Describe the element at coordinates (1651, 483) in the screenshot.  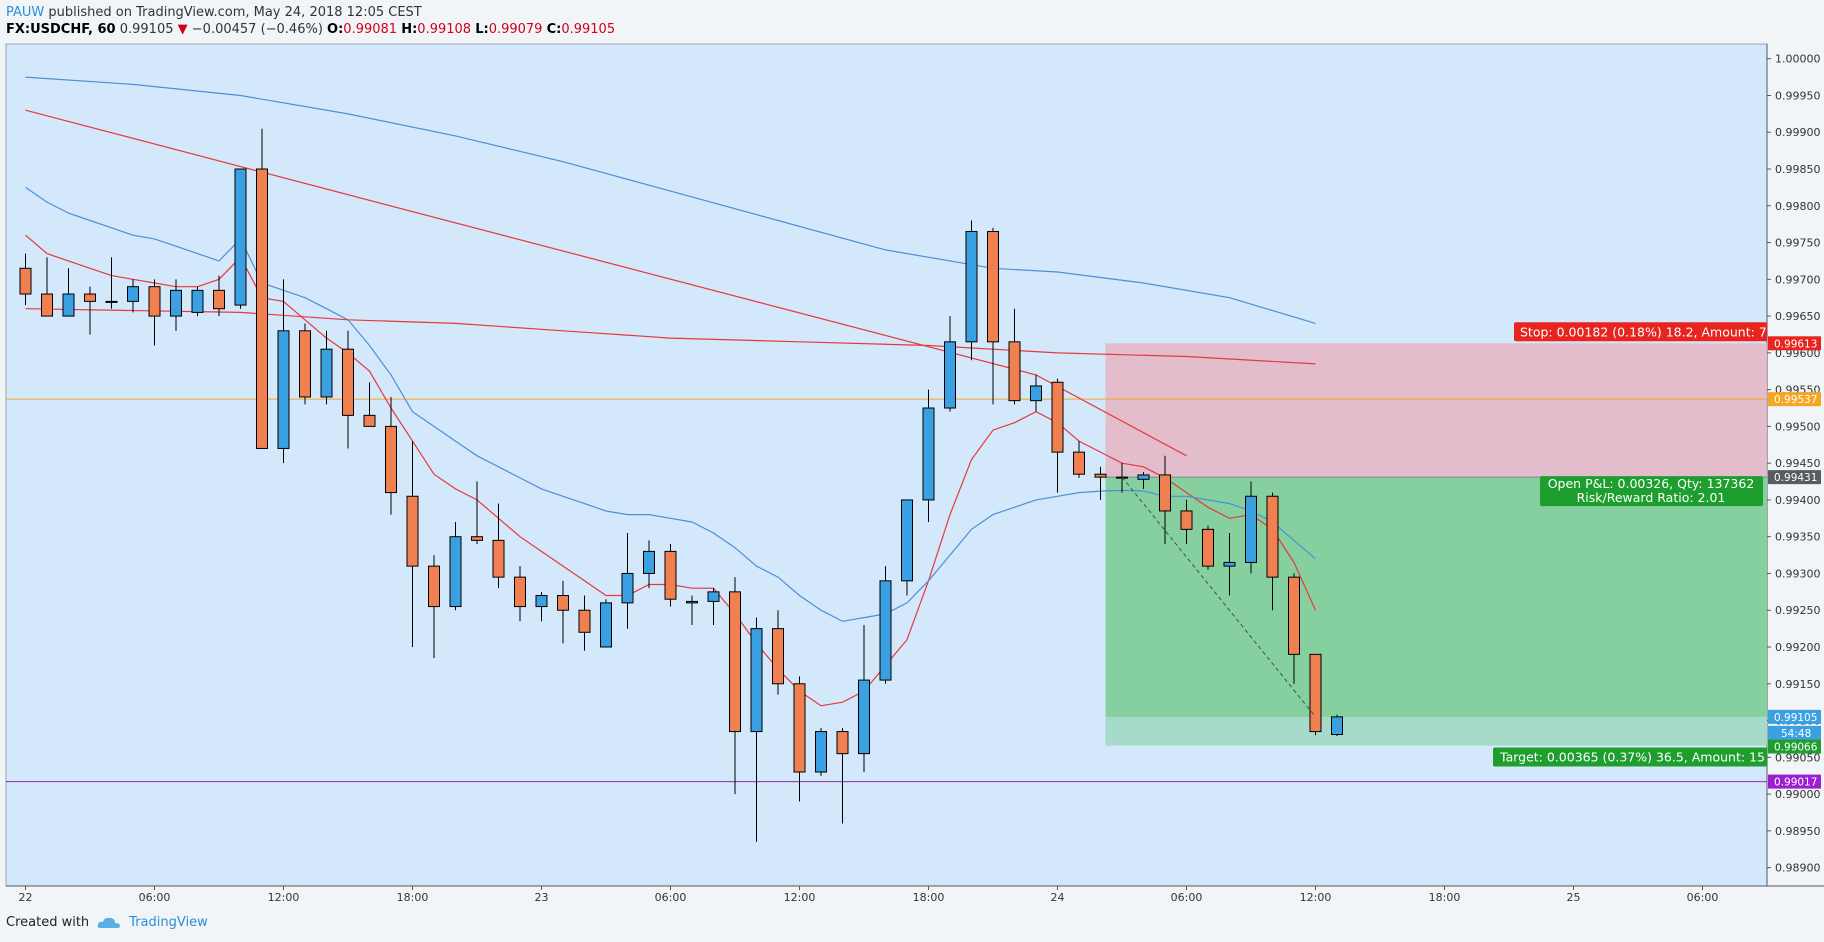
I see `pnl-label: Open P&L: 0.00326, Qty: 137362` at that location.